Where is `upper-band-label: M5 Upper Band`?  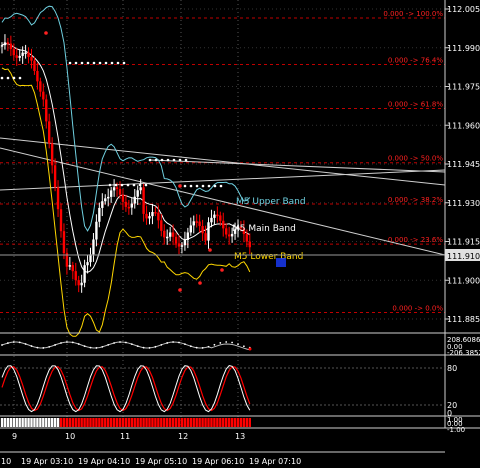 upper-band-label: M5 Upper Band is located at coordinates (271, 202).